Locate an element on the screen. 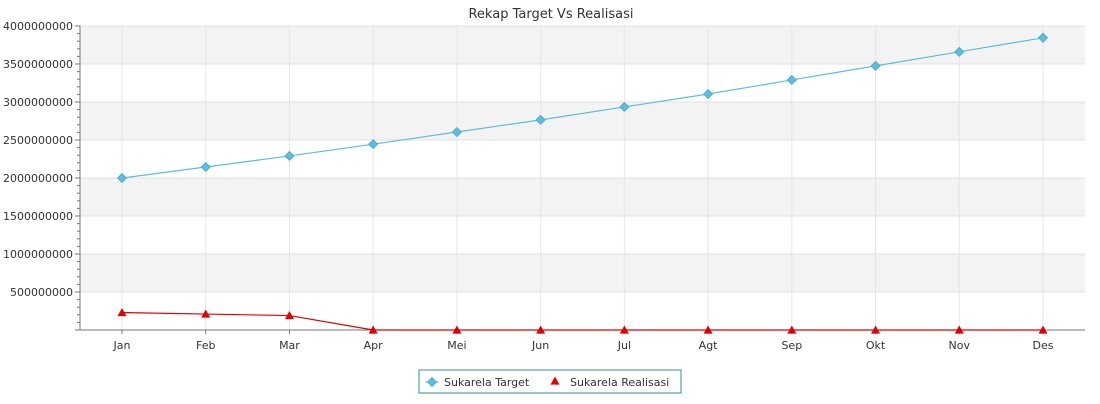  y-tick-label: 3000000000 is located at coordinates (38, 102).